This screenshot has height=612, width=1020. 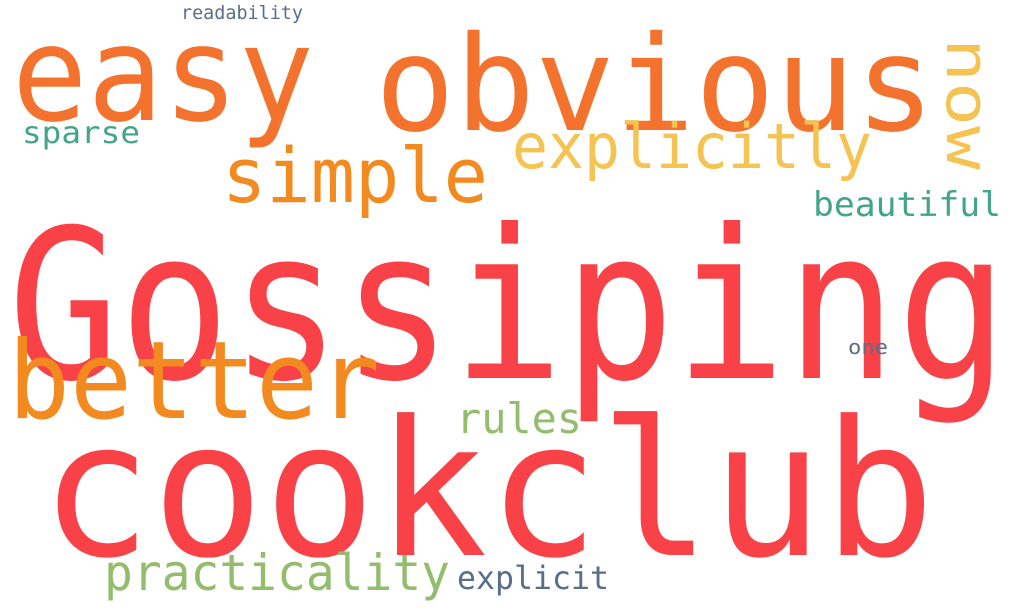 I want to click on word-explicit: explicit, so click(x=533, y=578).